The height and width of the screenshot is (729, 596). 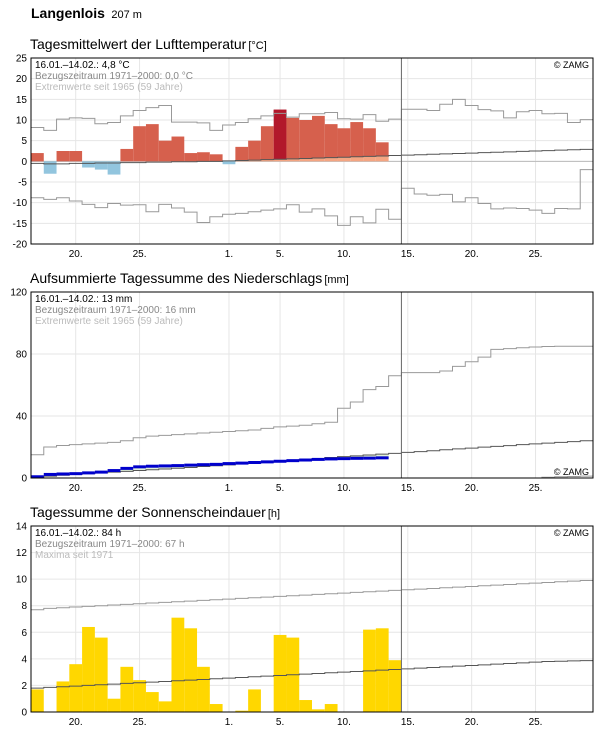 I want to click on sun-ytick-label: 2, so click(x=24, y=686).